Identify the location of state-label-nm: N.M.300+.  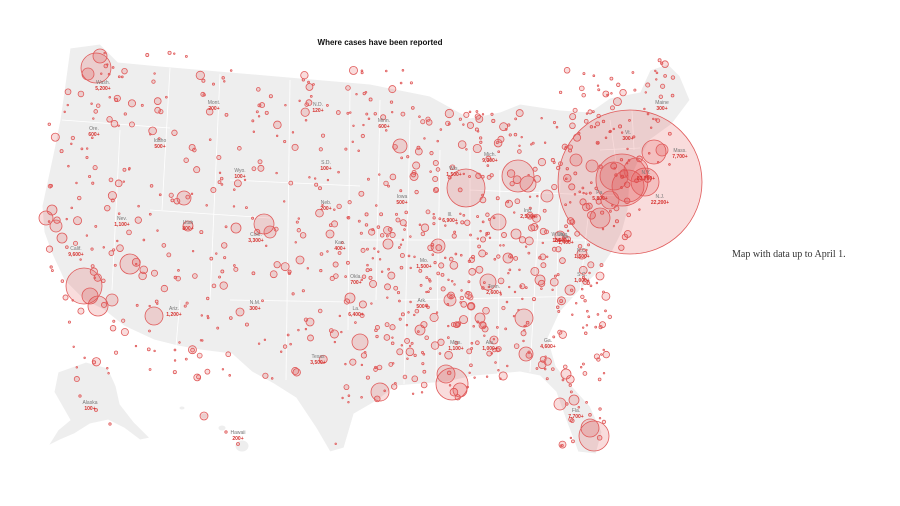
(254, 306).